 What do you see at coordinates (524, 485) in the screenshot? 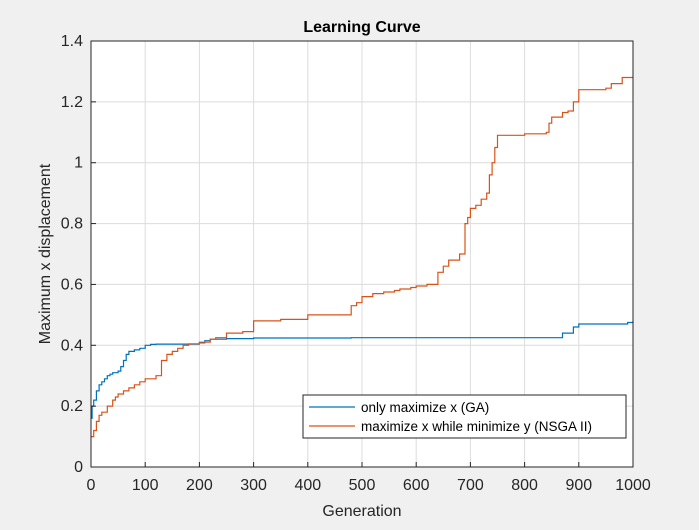
I see `x-tick-label: 800` at bounding box center [524, 485].